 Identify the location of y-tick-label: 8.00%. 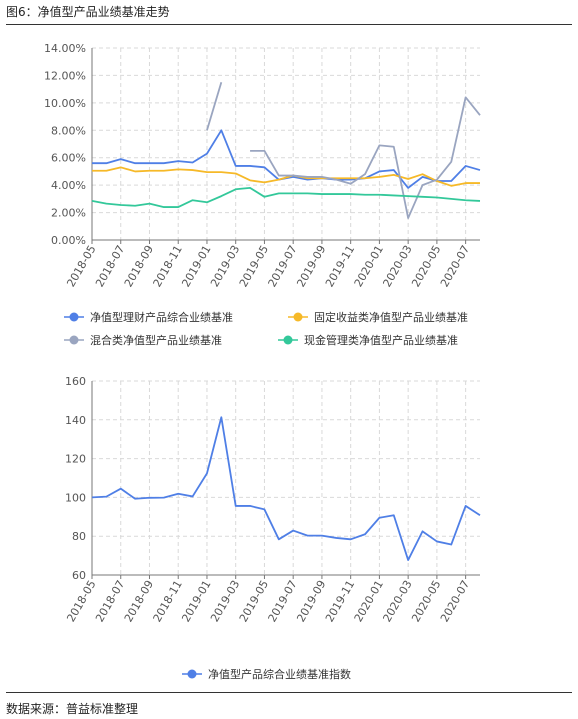
(68, 130).